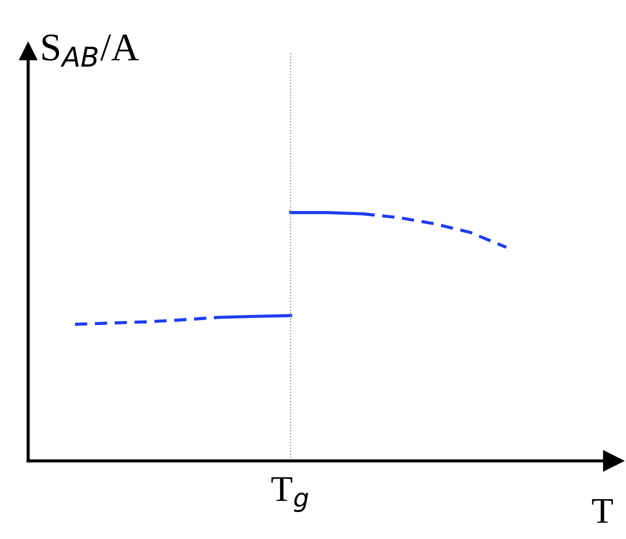 This screenshot has height=539, width=626. I want to click on text: T$_{g}$, so click(289, 494).